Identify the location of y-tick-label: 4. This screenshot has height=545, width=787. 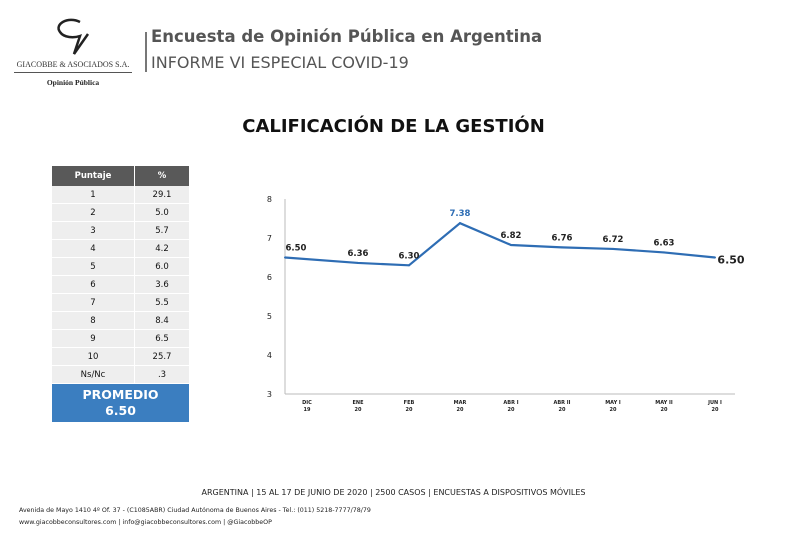
(269, 355).